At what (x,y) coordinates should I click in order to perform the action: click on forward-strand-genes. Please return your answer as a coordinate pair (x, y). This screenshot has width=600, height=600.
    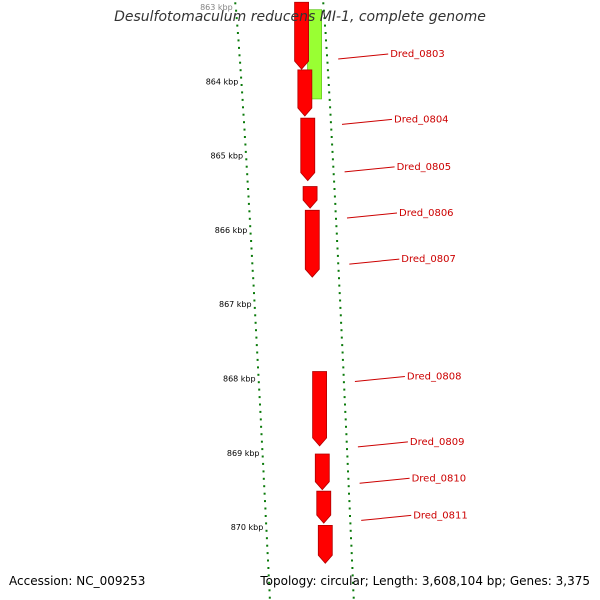
    Looking at the image, I should click on (313, 282).